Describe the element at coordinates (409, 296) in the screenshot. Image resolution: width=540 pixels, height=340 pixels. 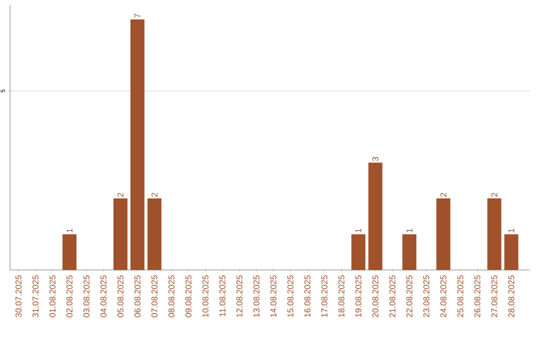
I see `x-tick-label: 22.08.2025` at that location.